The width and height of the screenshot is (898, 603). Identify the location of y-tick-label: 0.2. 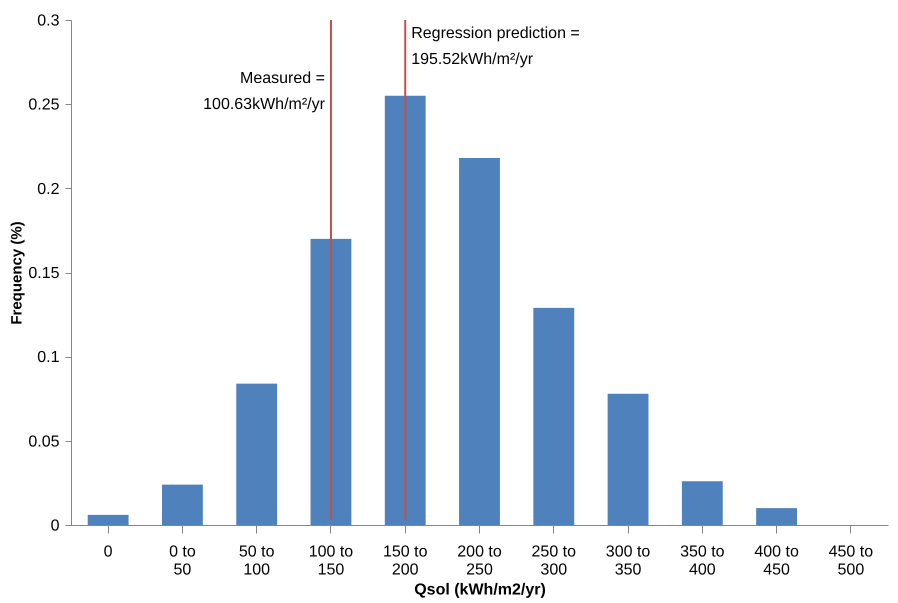
(48, 189).